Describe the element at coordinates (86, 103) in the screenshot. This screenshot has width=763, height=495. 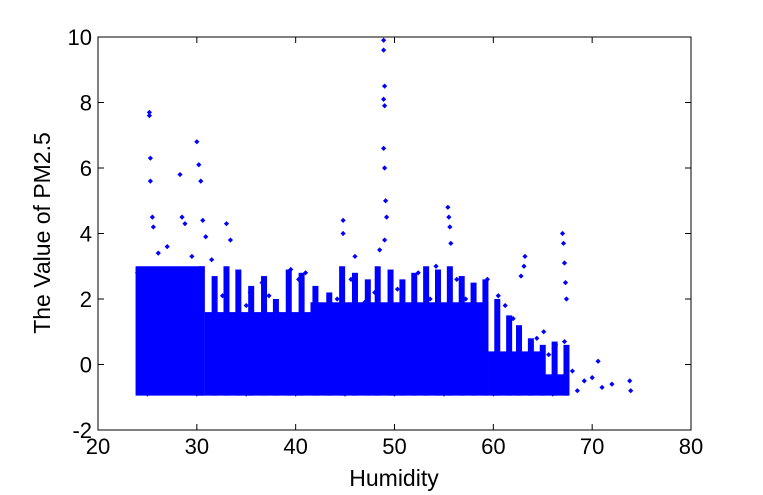
I see `y-tick-label: 8` at that location.